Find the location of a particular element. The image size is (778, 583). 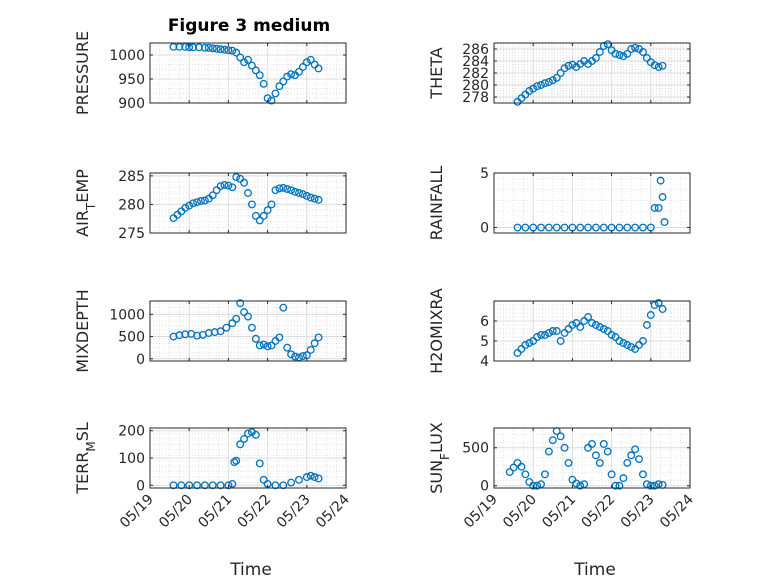

panel-pressure: 900 950 1000 PRESSURE is located at coordinates (210, 73).